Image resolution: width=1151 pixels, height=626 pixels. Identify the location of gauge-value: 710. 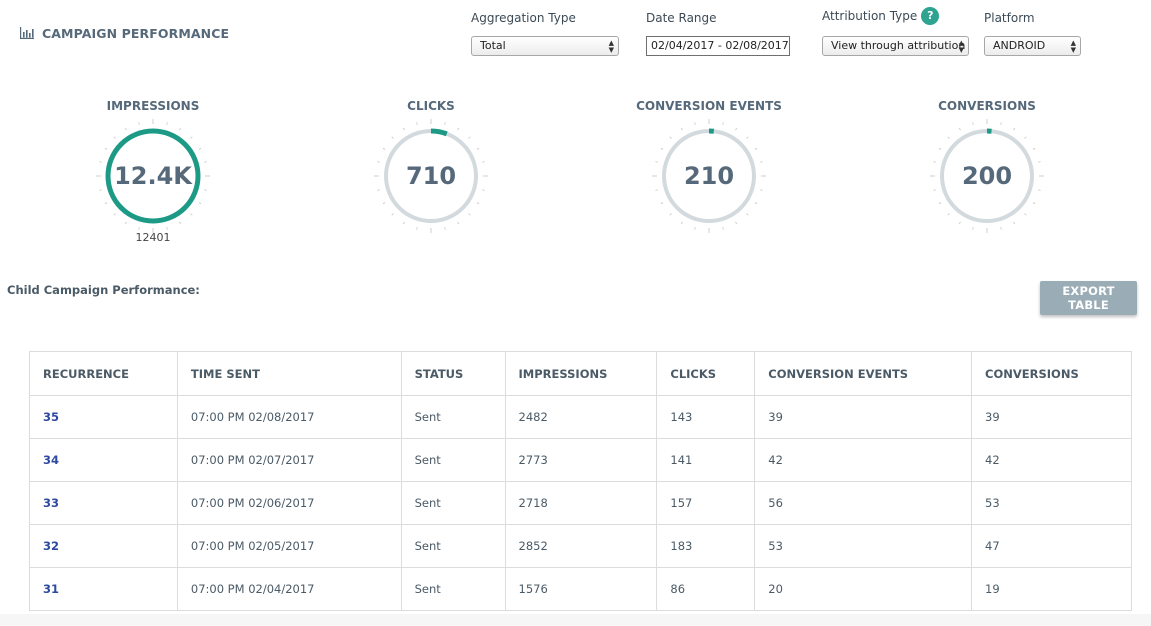
(431, 176).